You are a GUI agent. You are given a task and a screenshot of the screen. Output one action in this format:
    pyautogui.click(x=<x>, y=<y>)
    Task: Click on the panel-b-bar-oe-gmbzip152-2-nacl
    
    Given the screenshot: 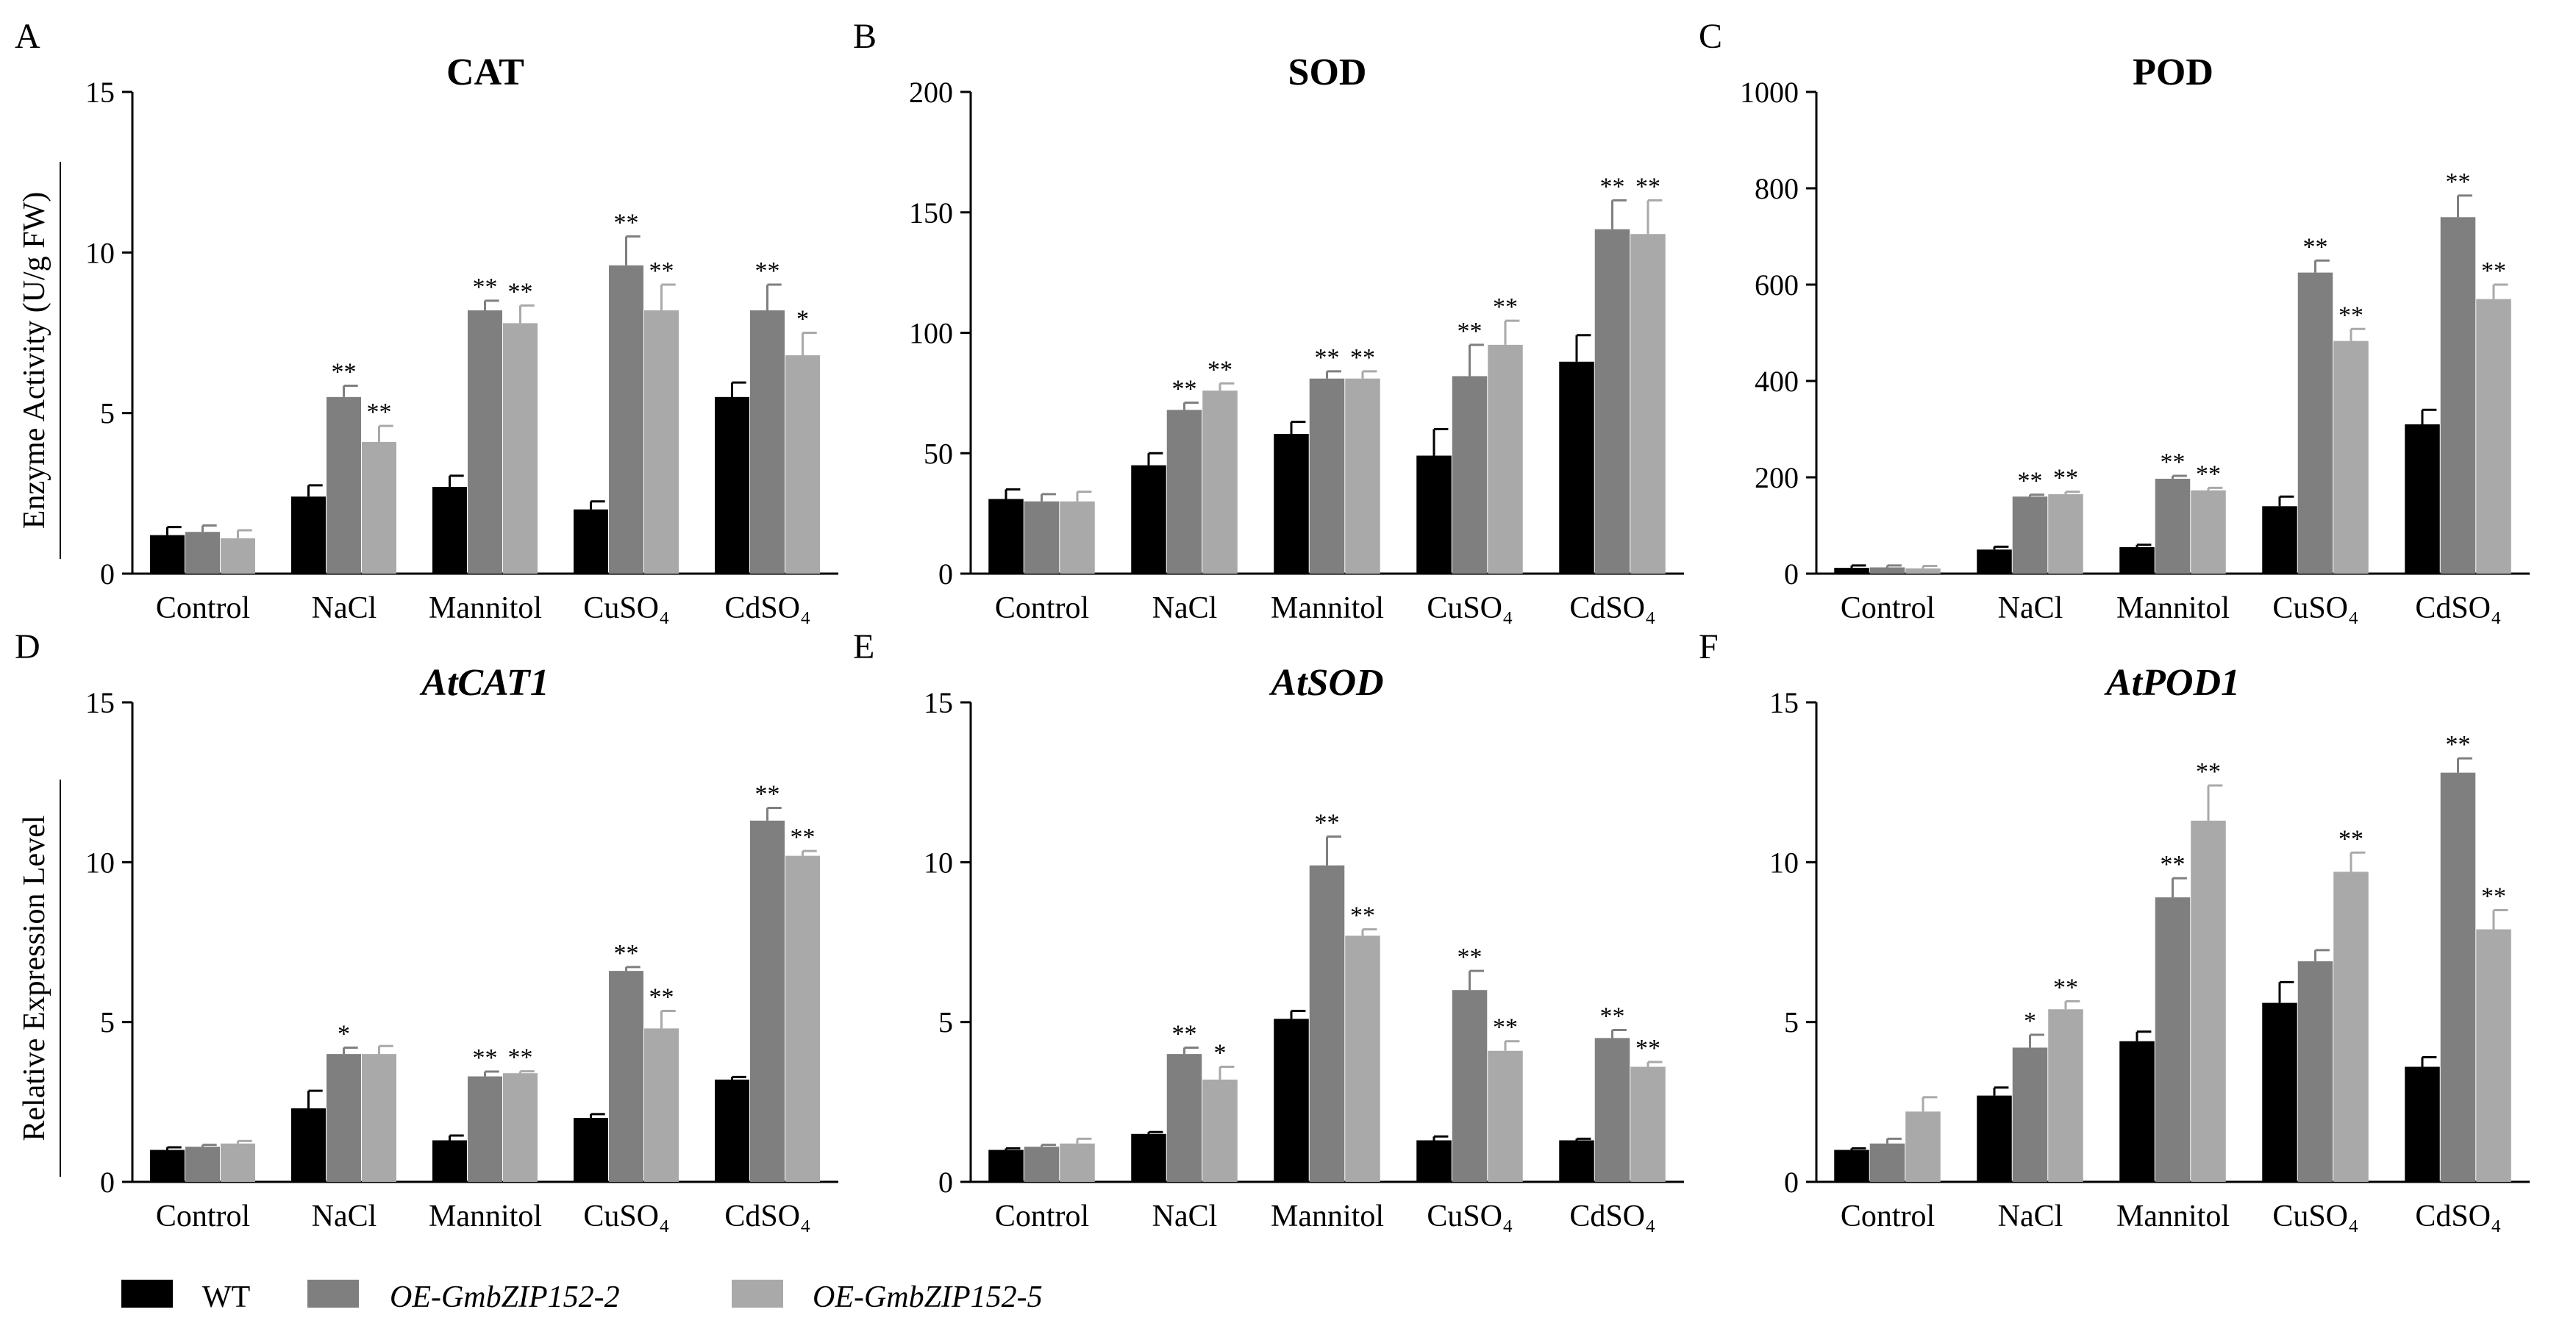 What is the action you would take?
    pyautogui.click(x=1184, y=492)
    